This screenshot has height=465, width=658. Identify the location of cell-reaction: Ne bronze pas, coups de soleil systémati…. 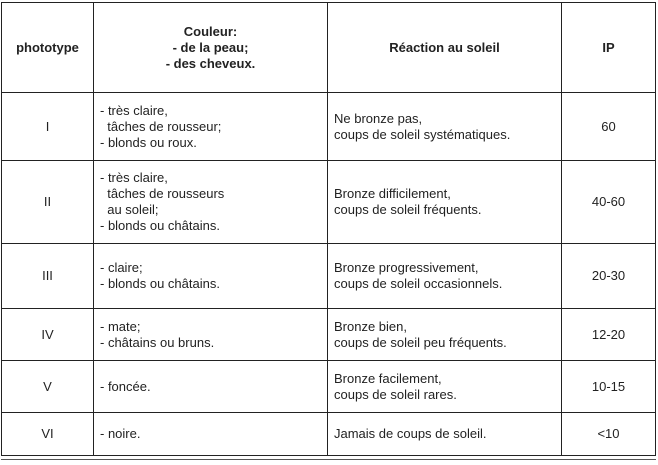
(444, 126).